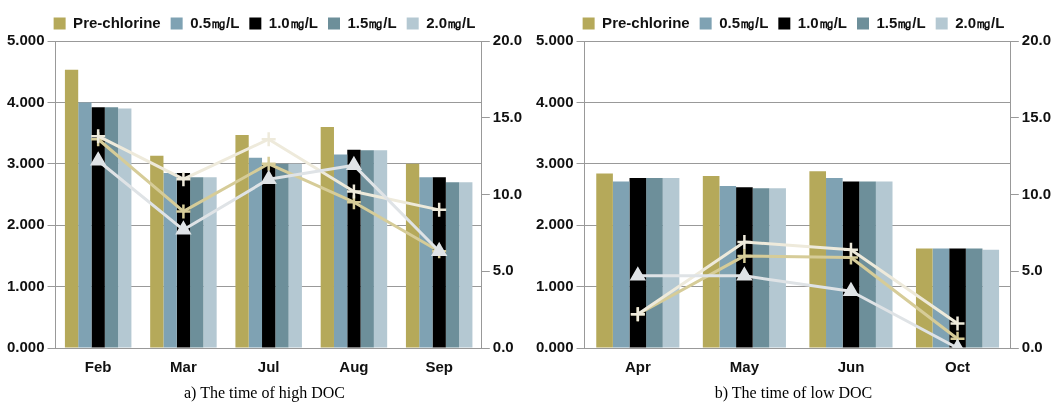  What do you see at coordinates (183, 367) in the screenshot?
I see `x-tick-label: Mar` at bounding box center [183, 367].